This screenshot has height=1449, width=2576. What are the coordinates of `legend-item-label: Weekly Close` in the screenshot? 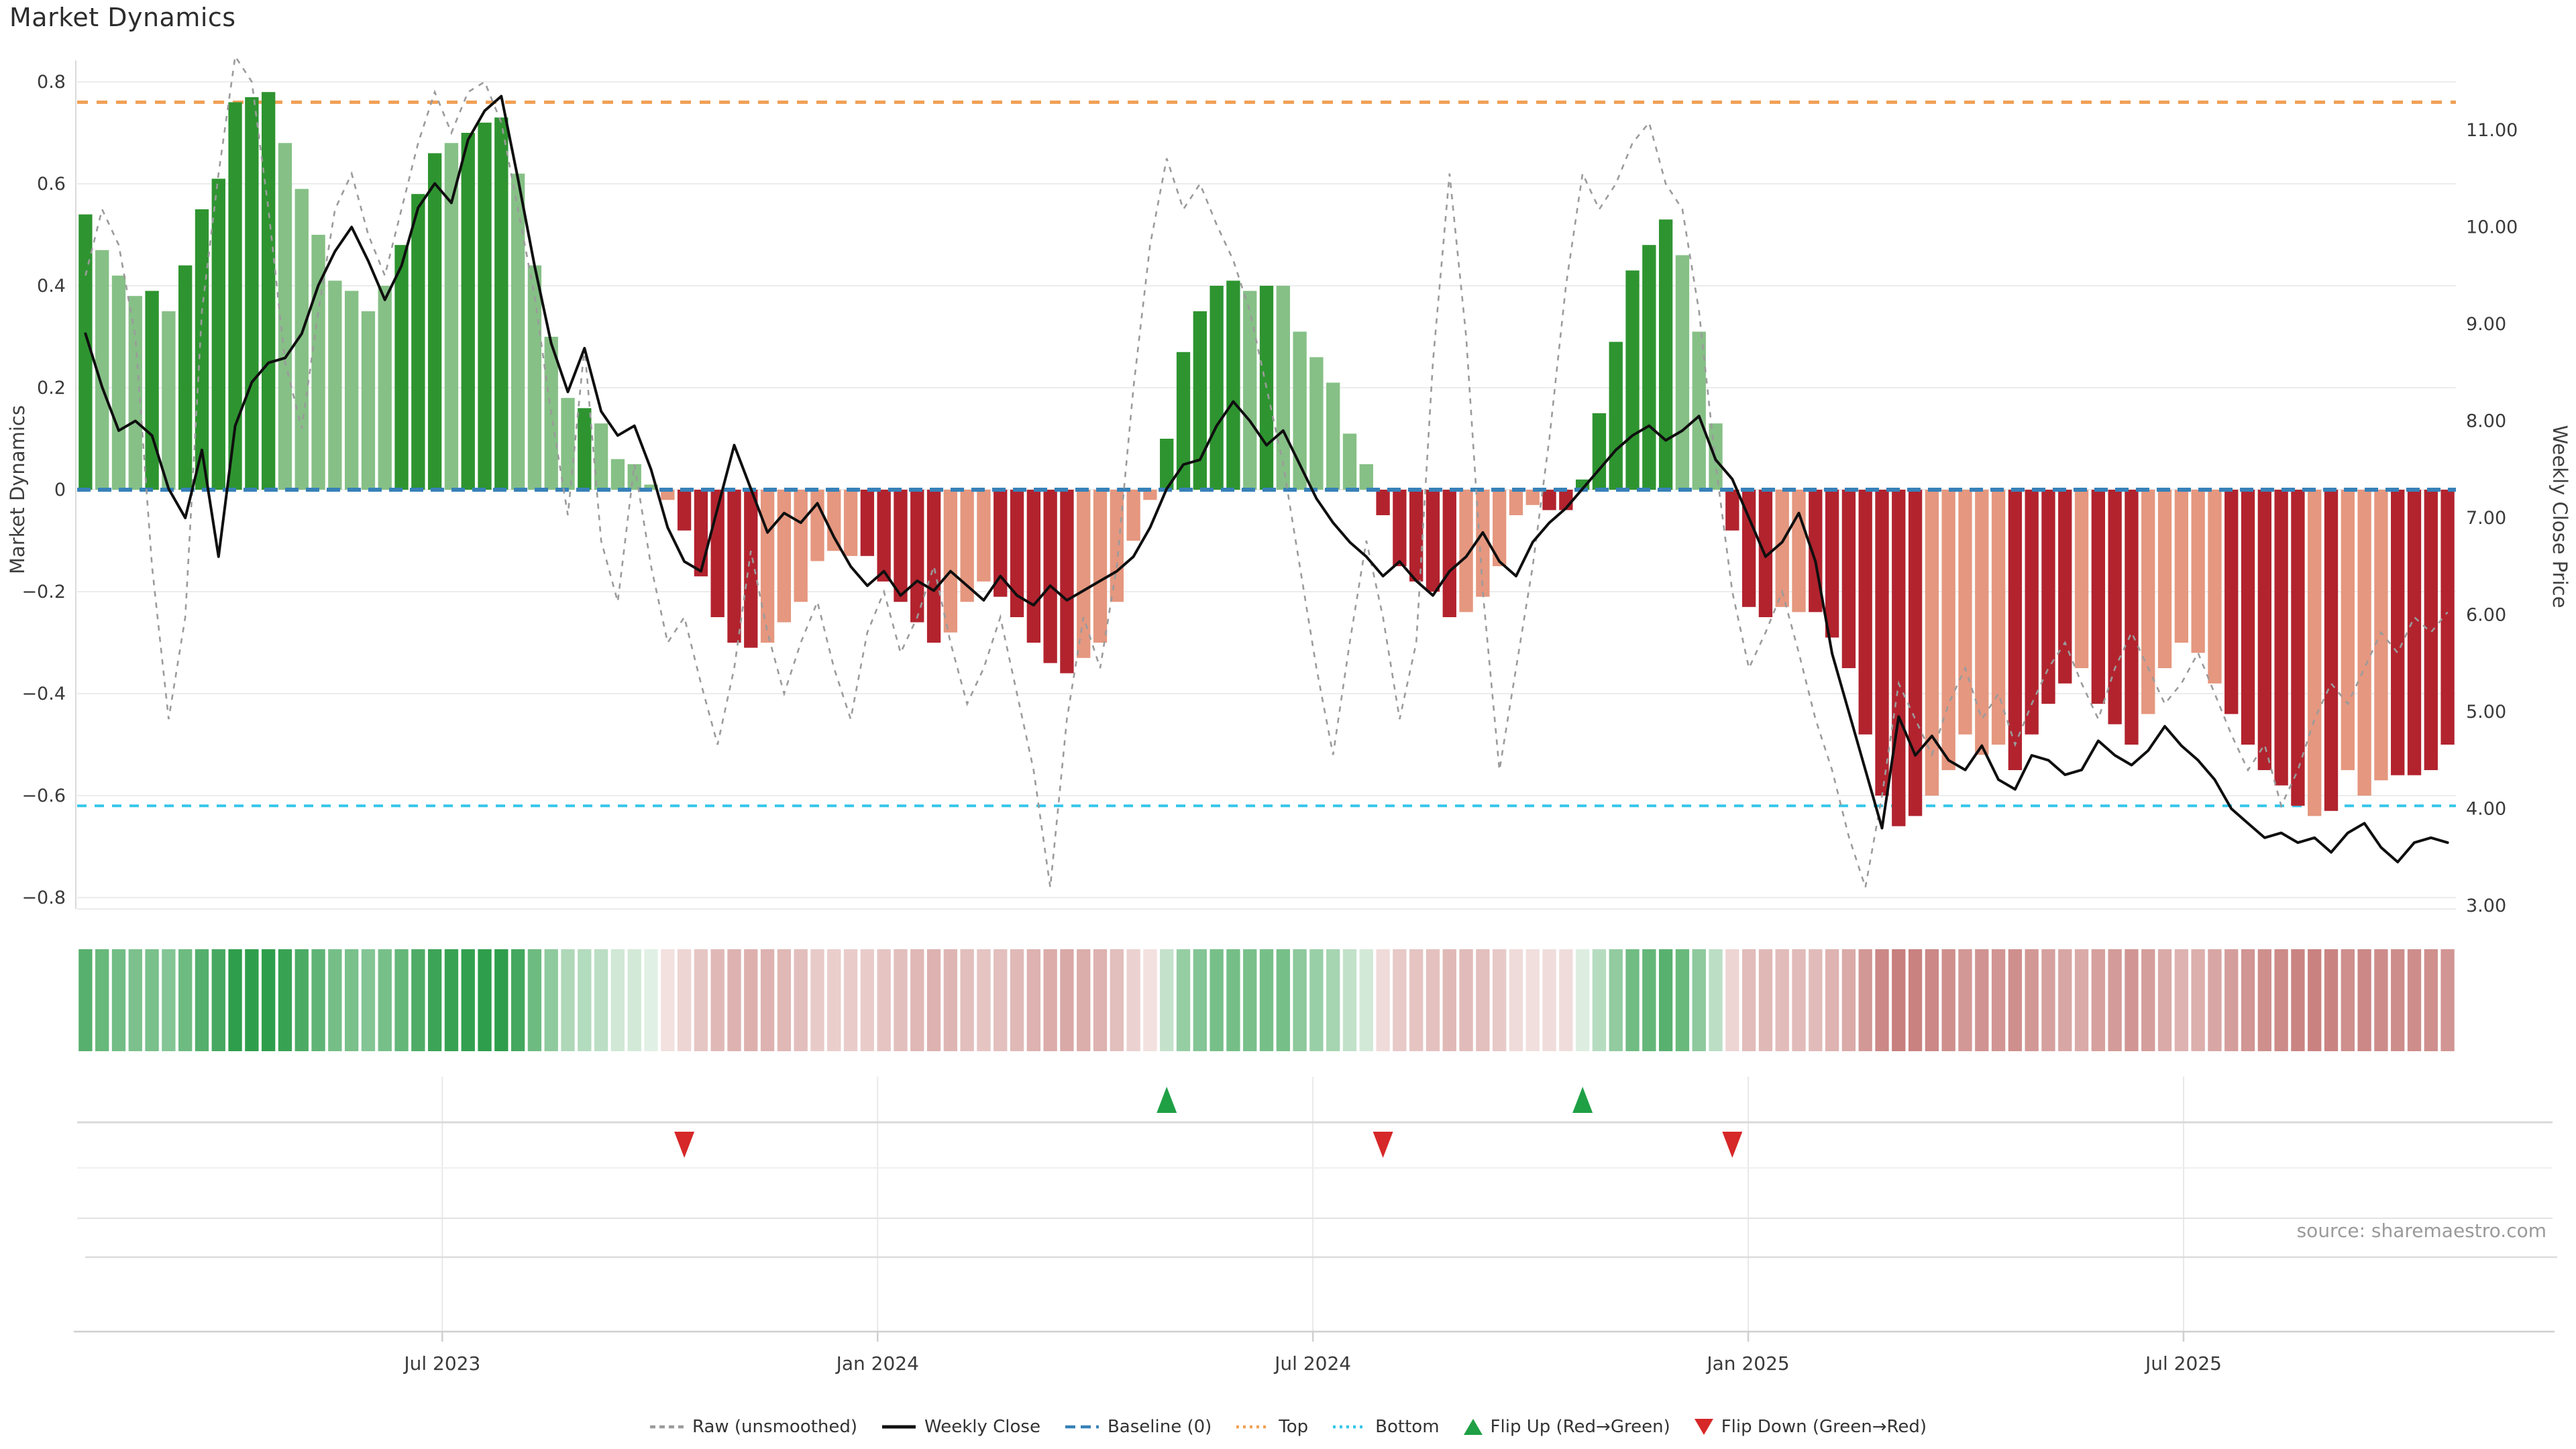 It's located at (982, 1427).